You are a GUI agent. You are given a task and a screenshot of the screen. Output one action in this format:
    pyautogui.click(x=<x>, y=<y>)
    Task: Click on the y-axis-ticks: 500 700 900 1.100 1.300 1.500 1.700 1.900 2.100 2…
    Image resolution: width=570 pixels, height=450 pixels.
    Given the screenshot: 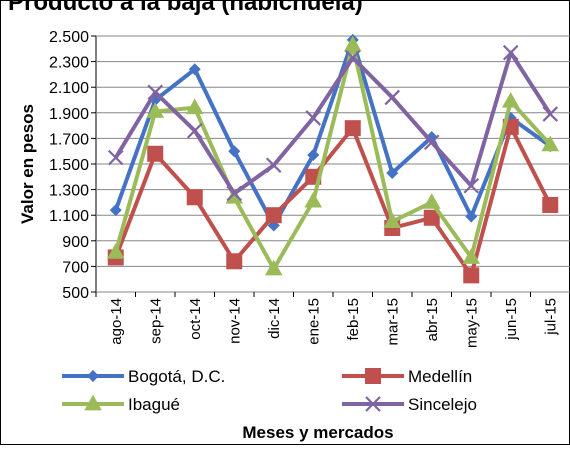 What is the action you would take?
    pyautogui.click(x=72, y=165)
    